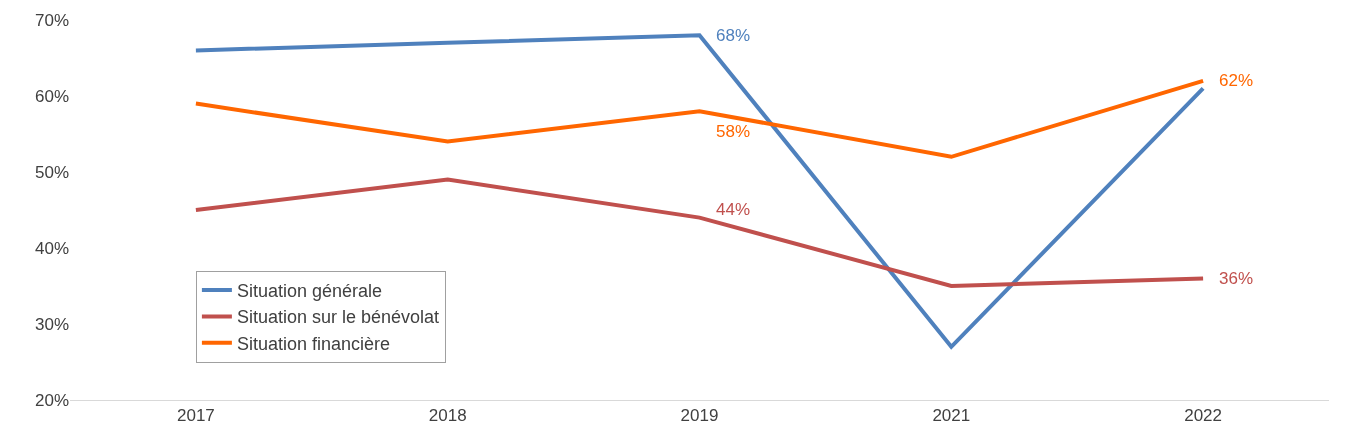  I want to click on data-label: 58%, so click(733, 131).